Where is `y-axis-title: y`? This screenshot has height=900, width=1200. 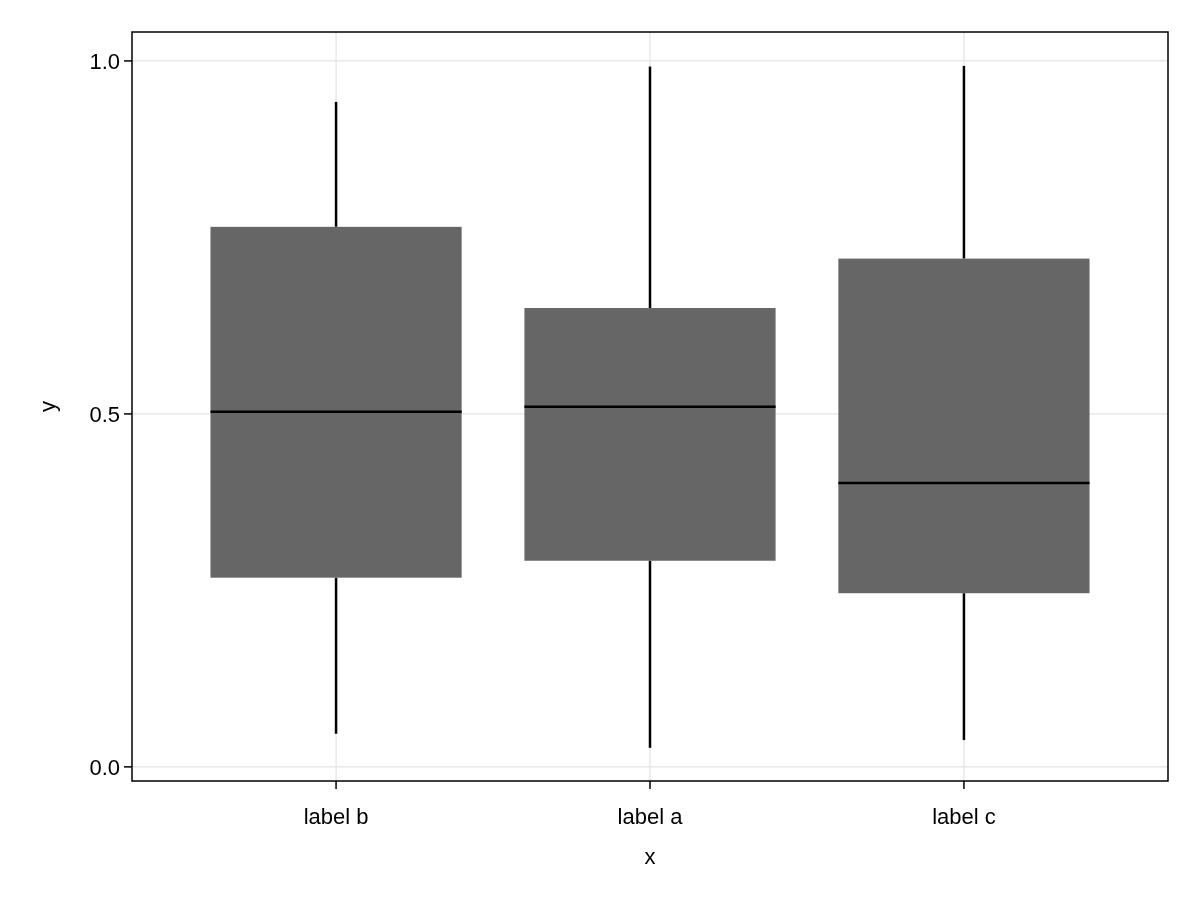
y-axis-title: y is located at coordinates (47, 406).